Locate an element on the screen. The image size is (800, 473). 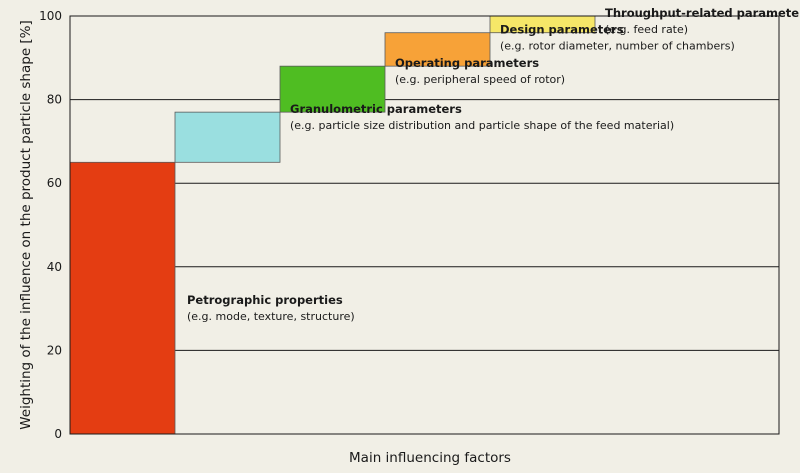
bar-label-detail: (e.g. feed rate) is located at coordinates (646, 29).